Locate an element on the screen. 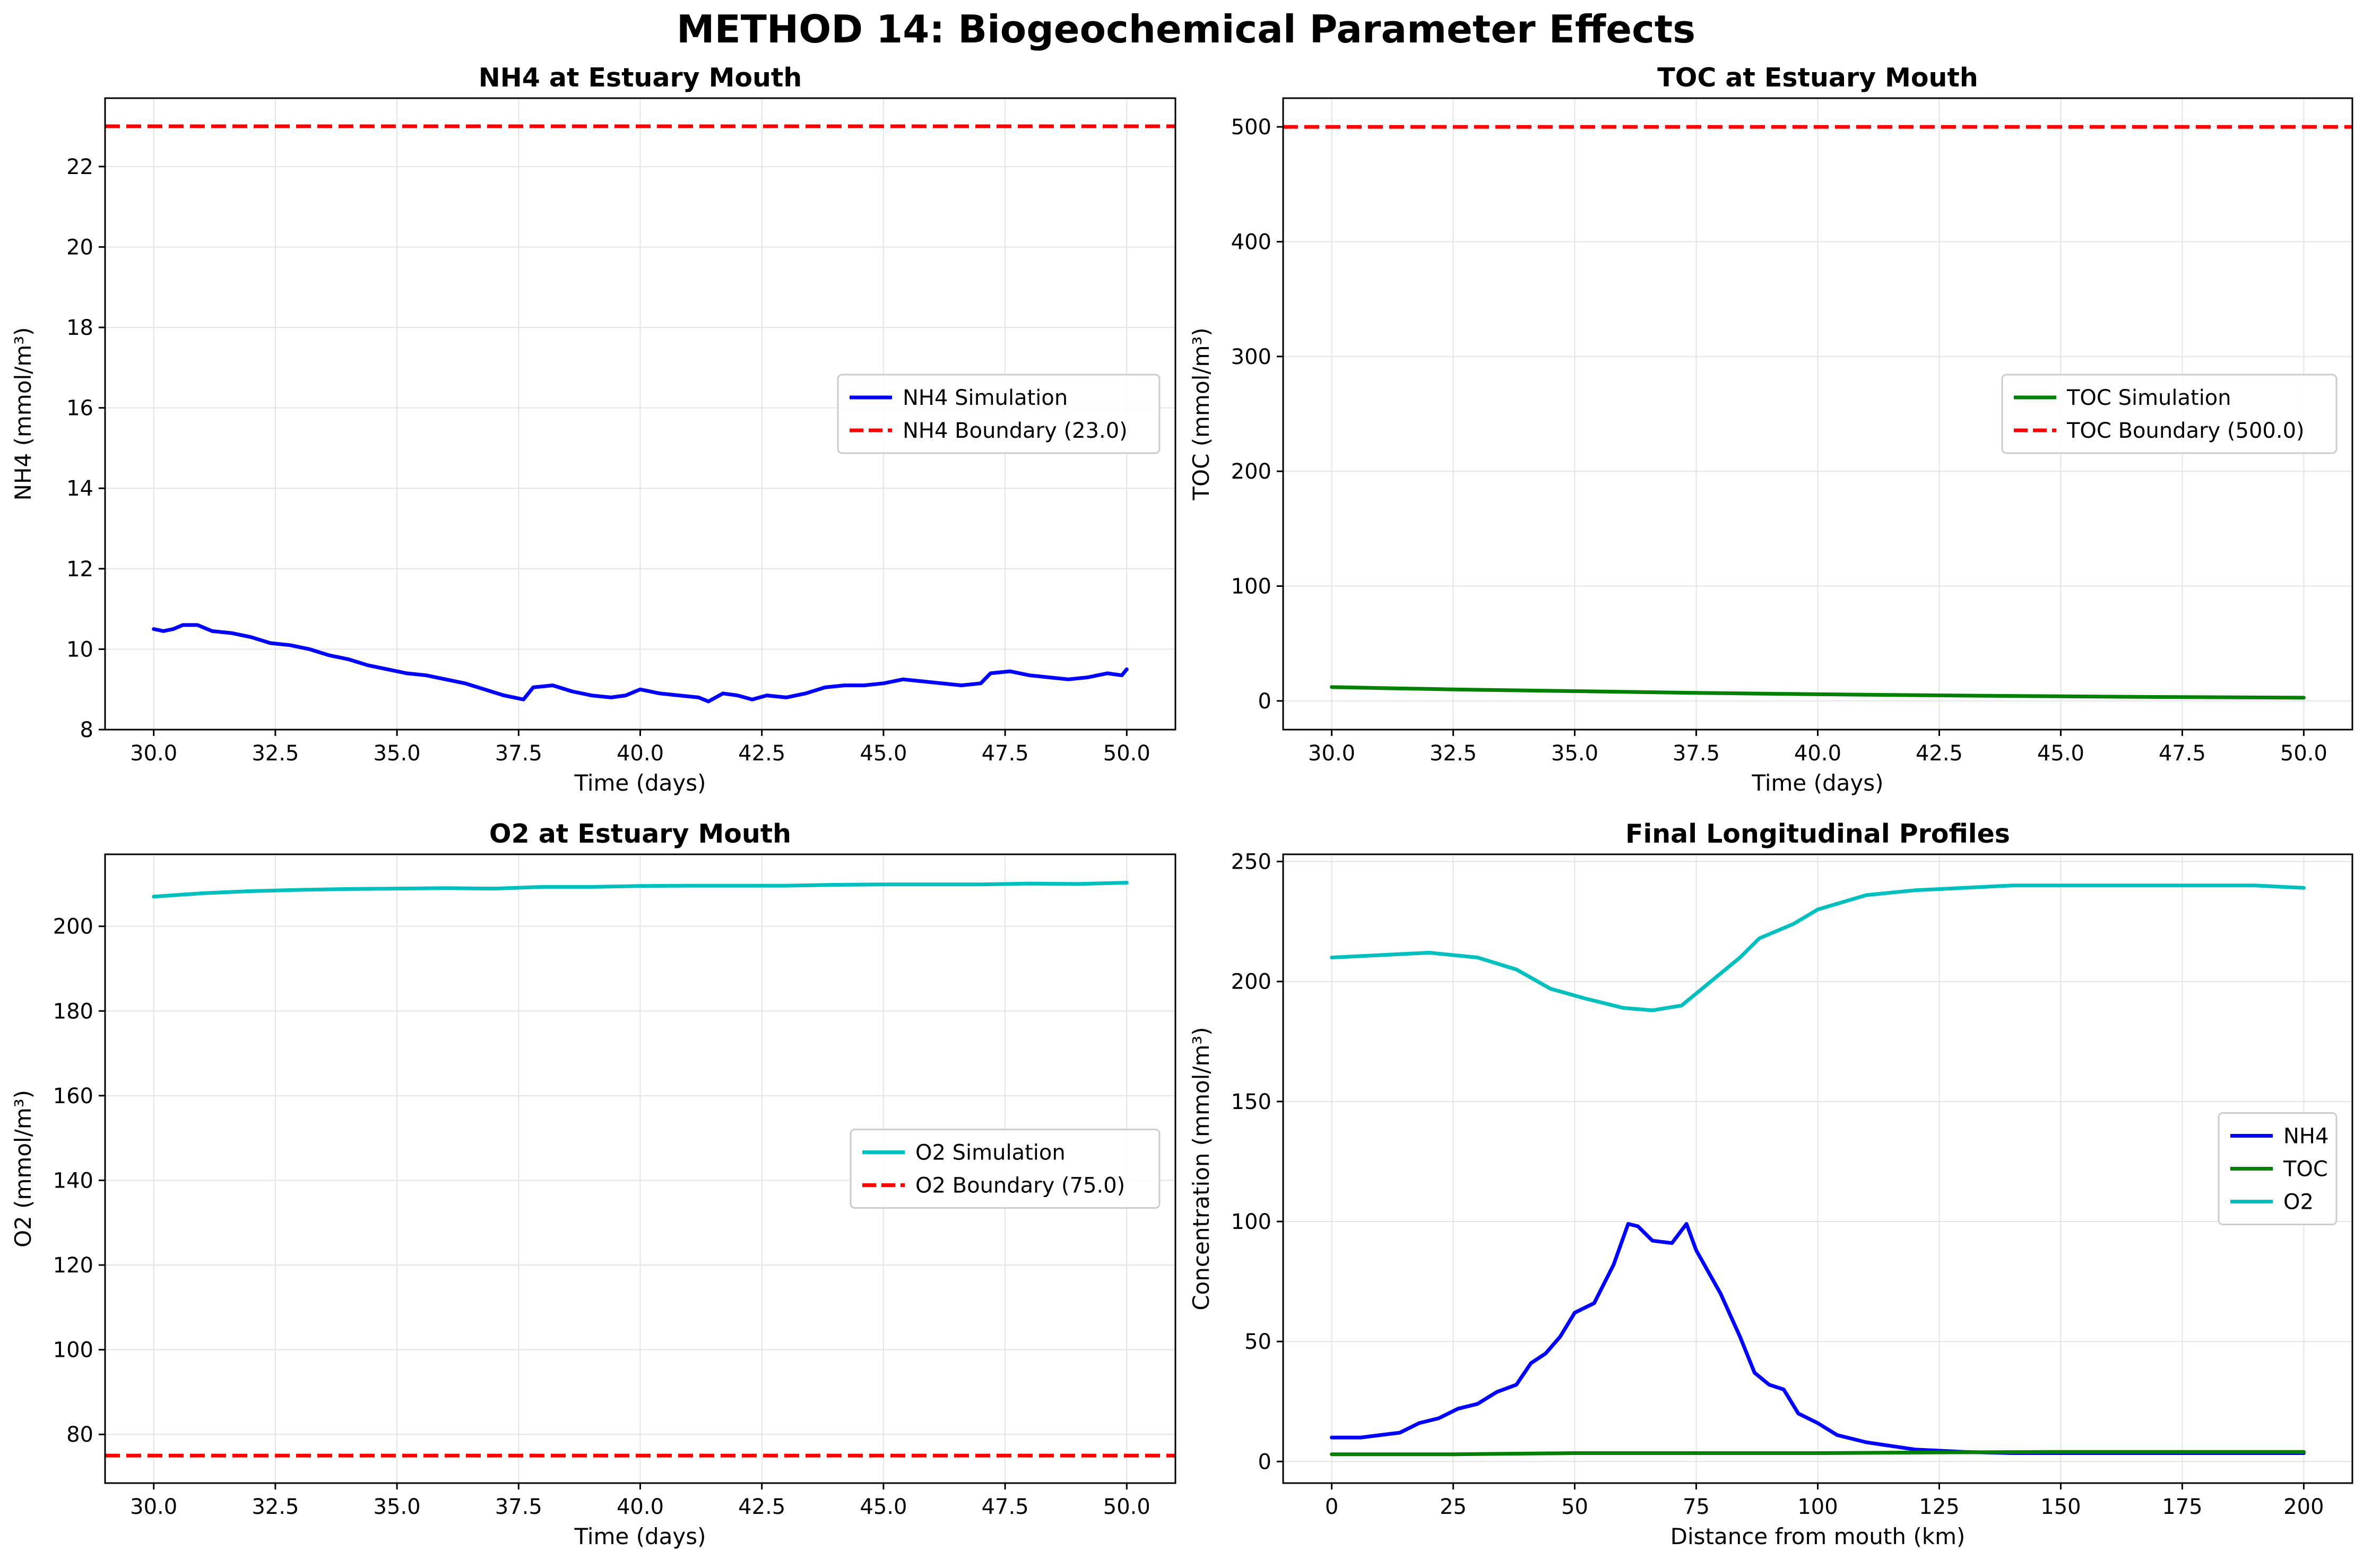  x-tick-label: 150 is located at coordinates (2060, 1507).